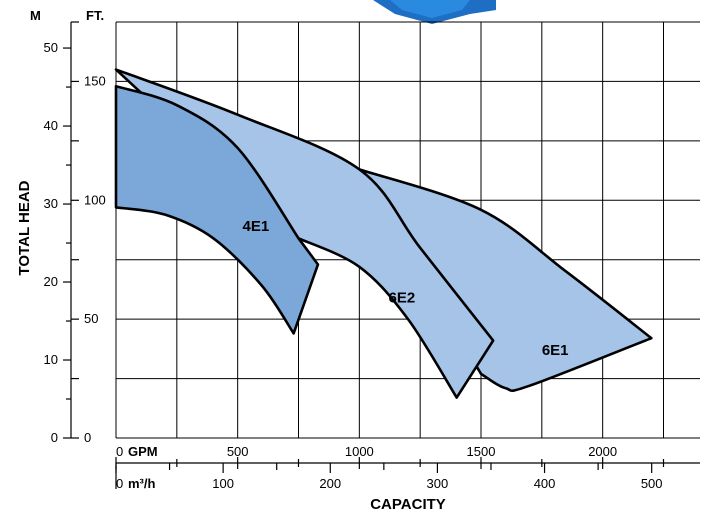 The image size is (718, 512). Describe the element at coordinates (359, 451) in the screenshot. I see `gpm-tick-label: 1000` at that location.